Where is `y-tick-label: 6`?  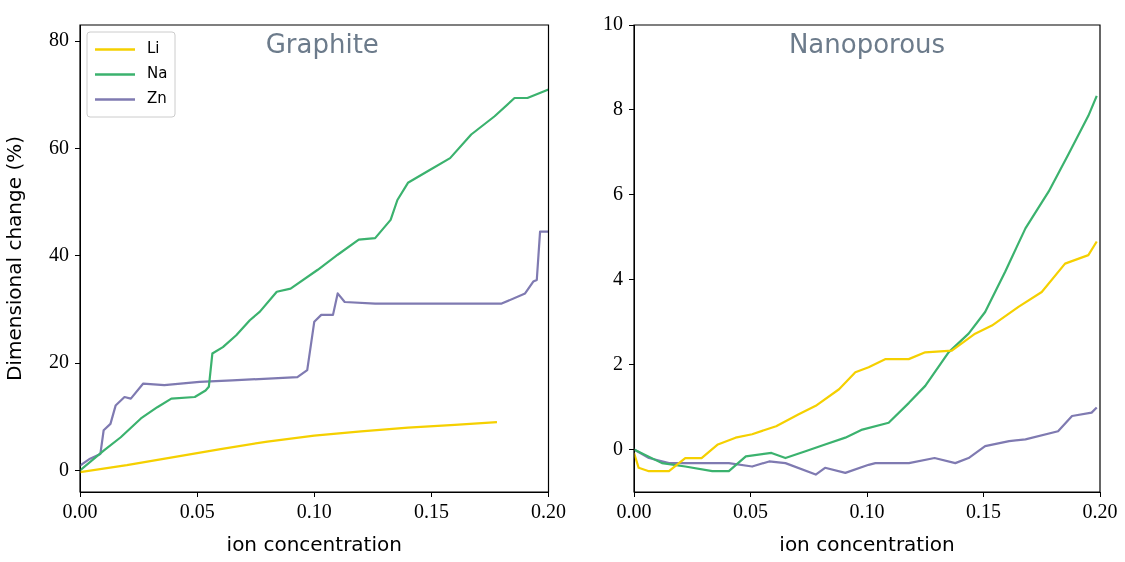
y-tick-label: 6 is located at coordinates (618, 193).